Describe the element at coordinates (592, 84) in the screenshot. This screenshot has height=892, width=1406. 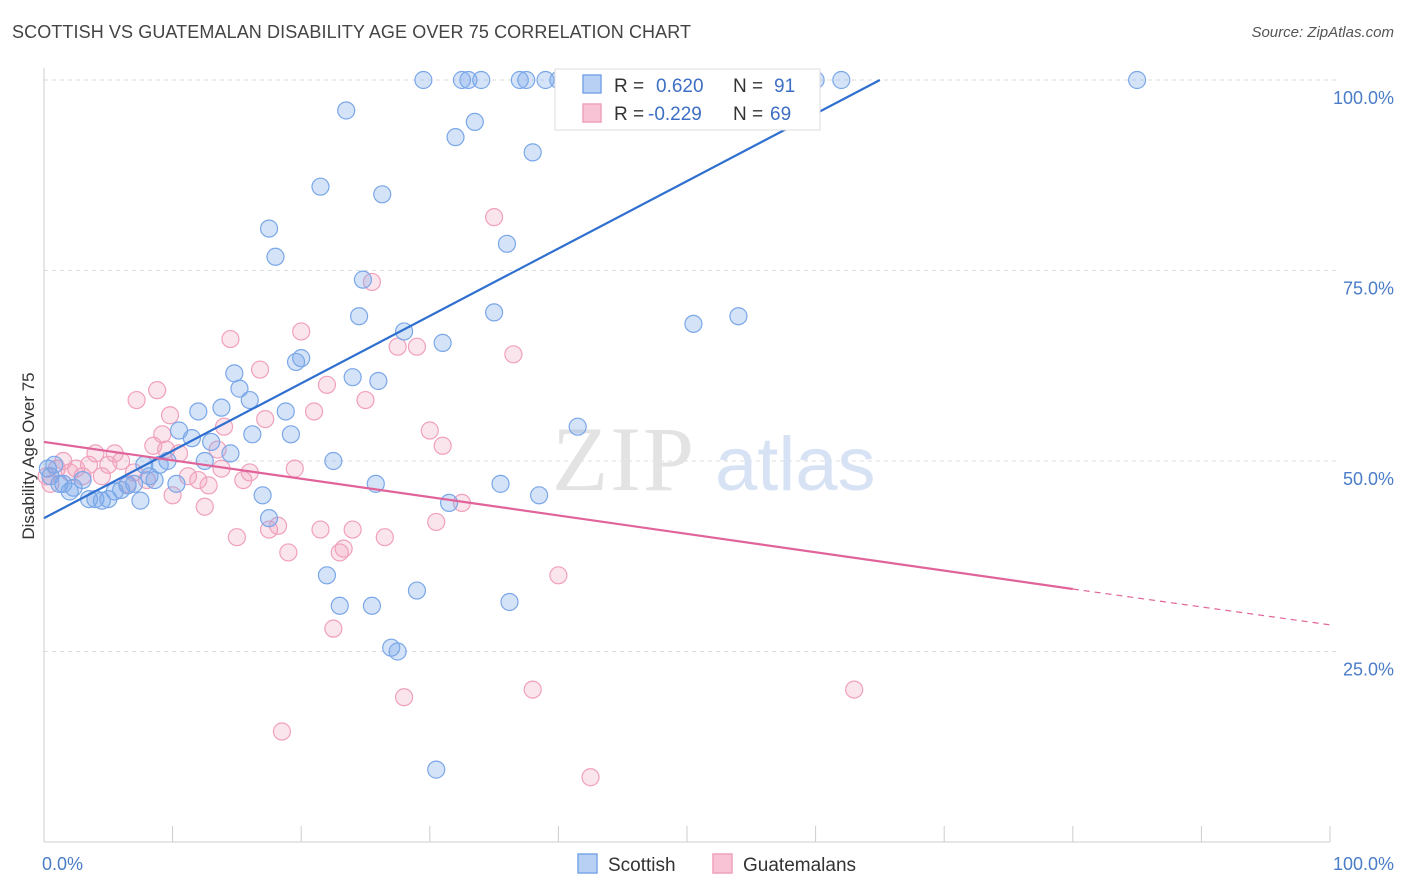
I see `scottish-swatch` at that location.